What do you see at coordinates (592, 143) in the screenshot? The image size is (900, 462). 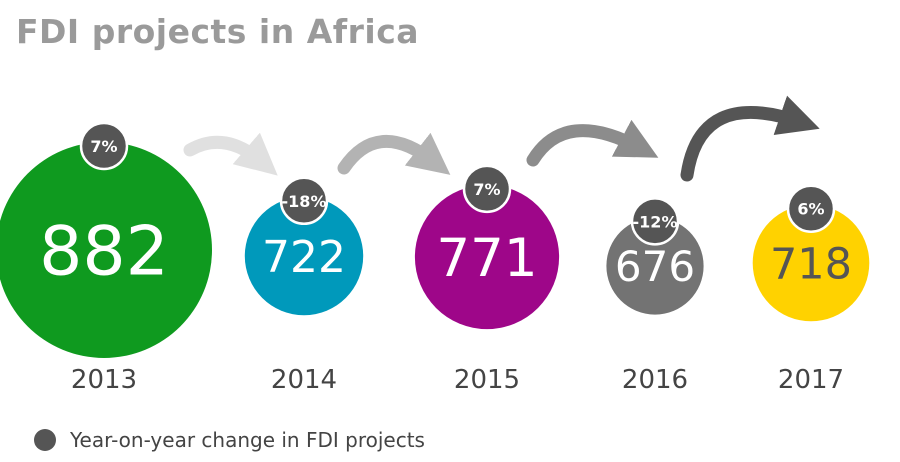 I see `arrow-2015-to-2016` at bounding box center [592, 143].